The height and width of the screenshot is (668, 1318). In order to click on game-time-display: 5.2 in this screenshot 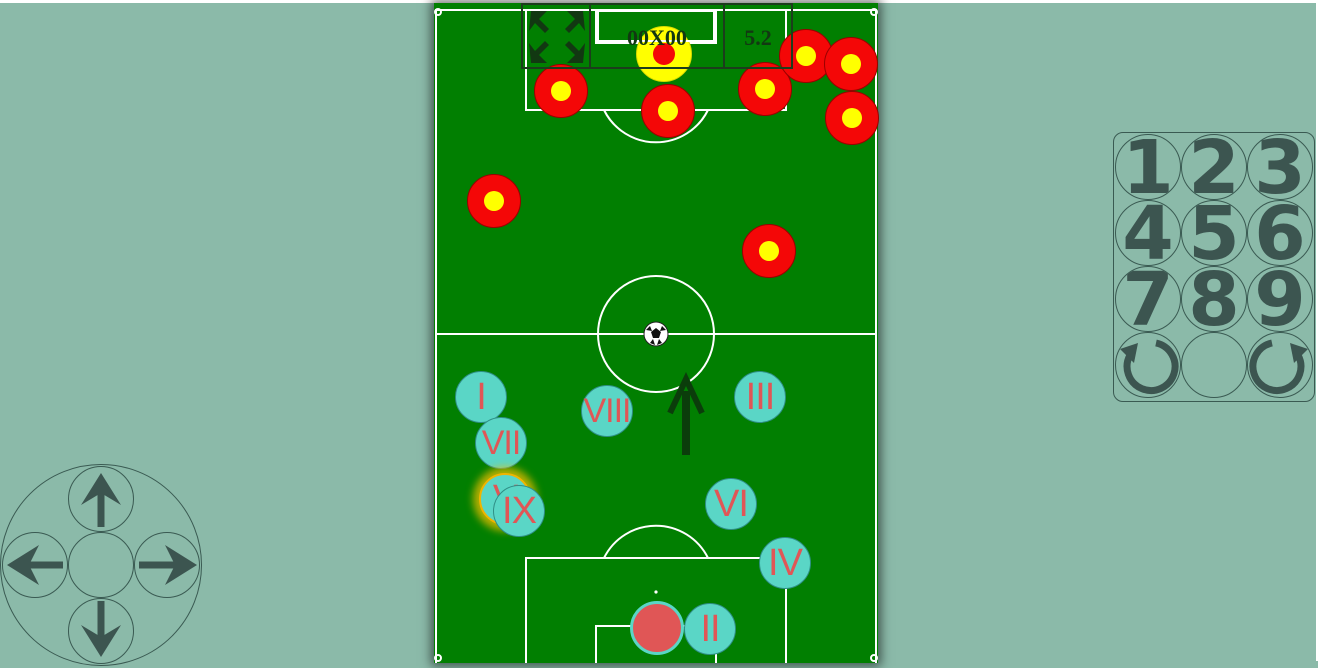, I will do `click(758, 37)`.